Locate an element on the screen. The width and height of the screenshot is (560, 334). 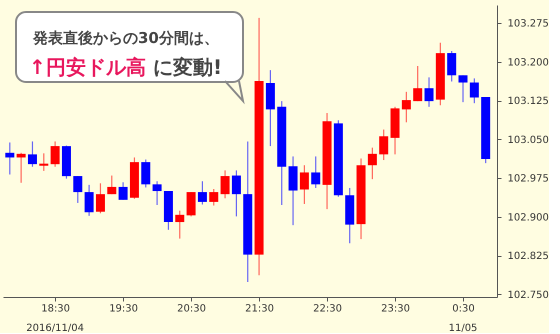
annotation: ↑円安ドル高 is located at coordinates (87, 67).